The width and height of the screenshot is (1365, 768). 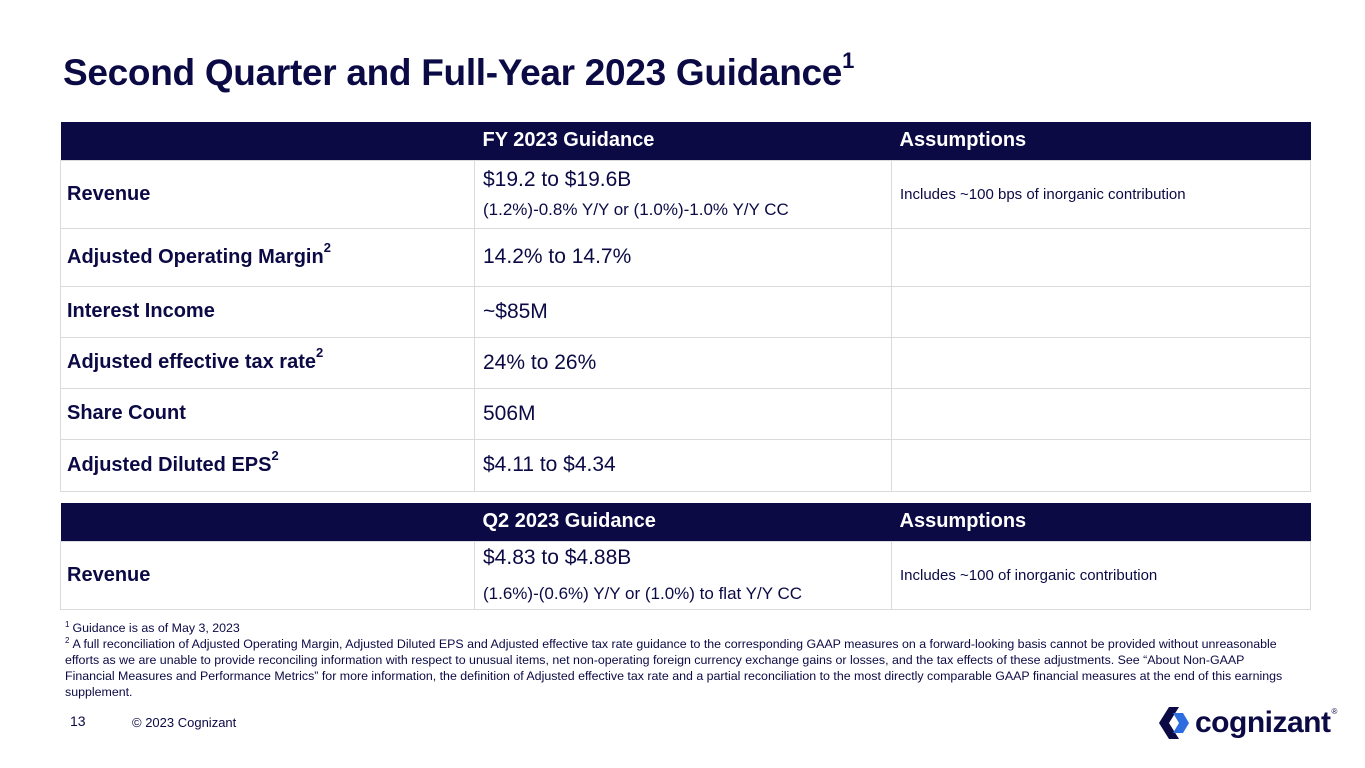 What do you see at coordinates (683, 141) in the screenshot?
I see `fy-header-guidance: FY 2023 Guidance` at bounding box center [683, 141].